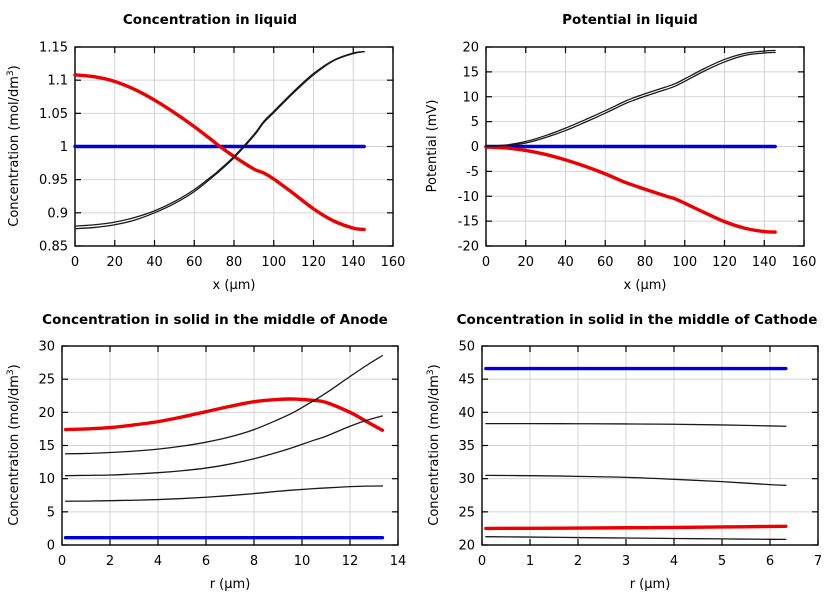 This screenshot has width=840, height=600. Describe the element at coordinates (53, 247) in the screenshot. I see `y-tick-label: 0.85` at that location.